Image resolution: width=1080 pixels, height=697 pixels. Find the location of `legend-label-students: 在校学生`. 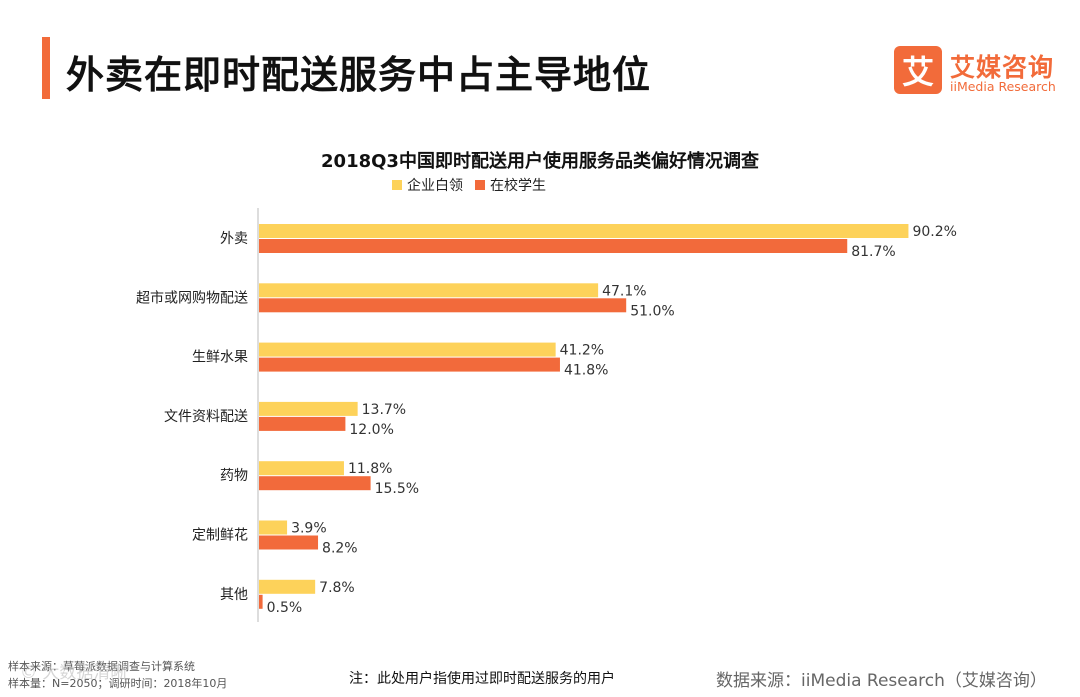

legend-label-students: 在校学生 is located at coordinates (518, 186).